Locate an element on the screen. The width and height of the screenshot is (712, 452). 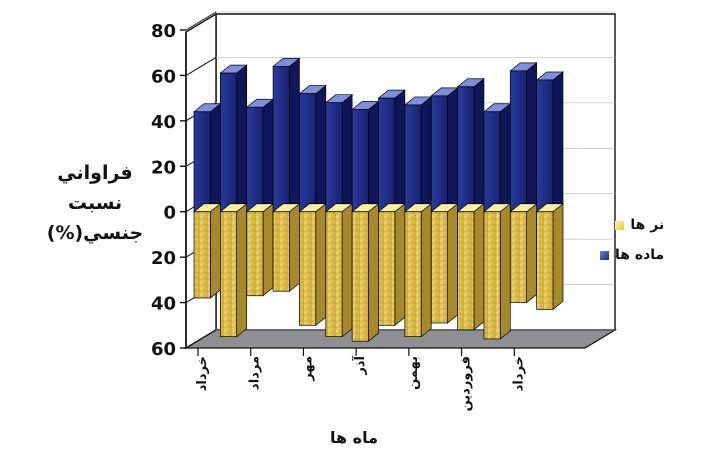
legend: نر ها ماده ها is located at coordinates (632, 240).